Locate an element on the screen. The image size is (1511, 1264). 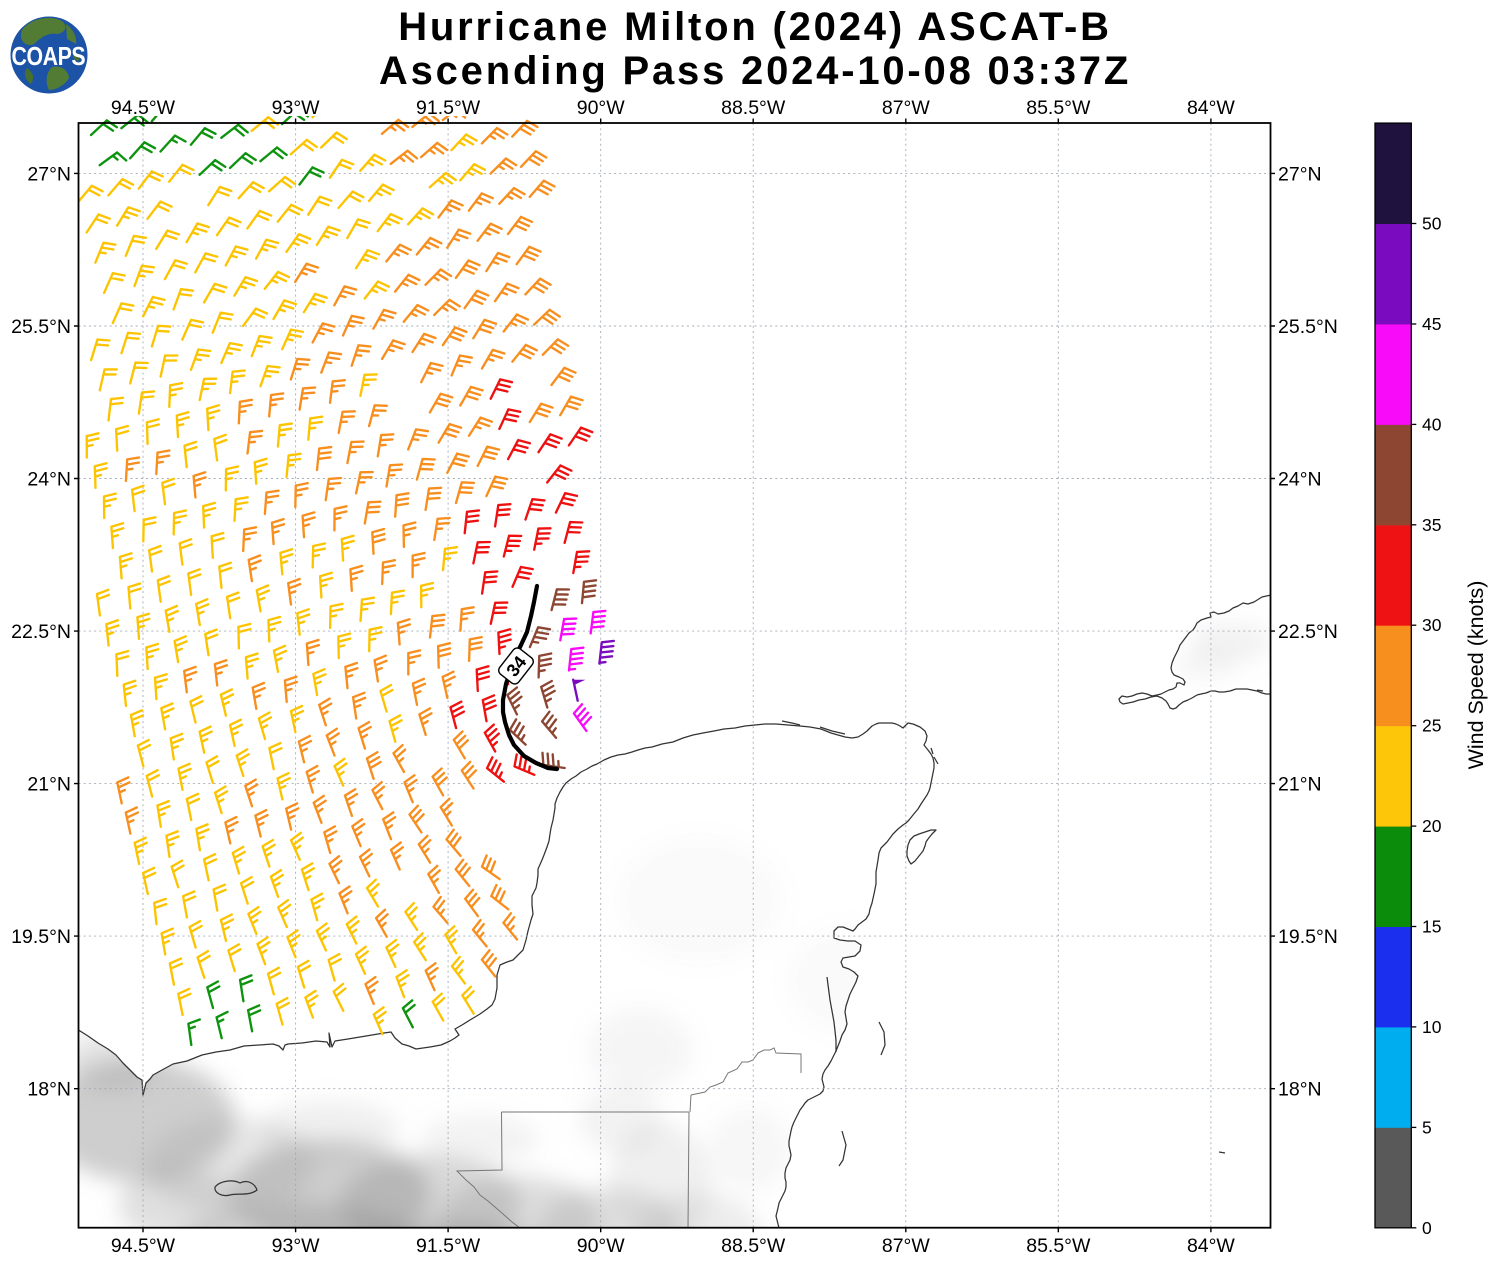
svg-text: 50 is located at coordinates (1432, 224).